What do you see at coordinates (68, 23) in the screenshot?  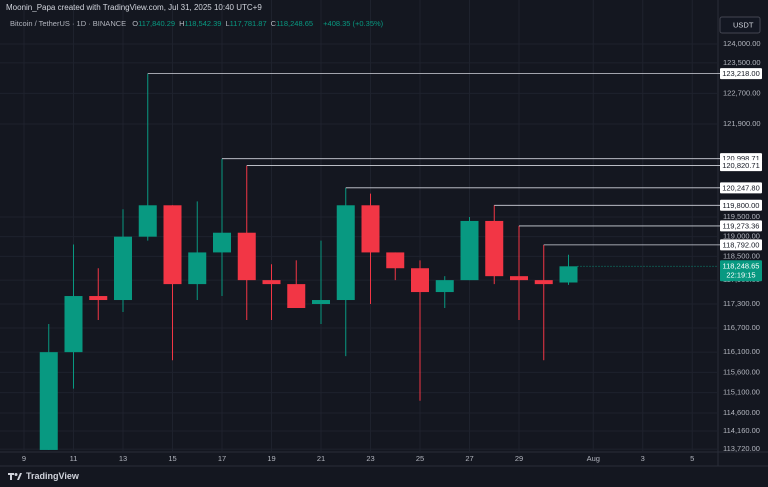 I see `symbol: Bitcoin / TetherUS · 1D · BINANCE` at bounding box center [68, 23].